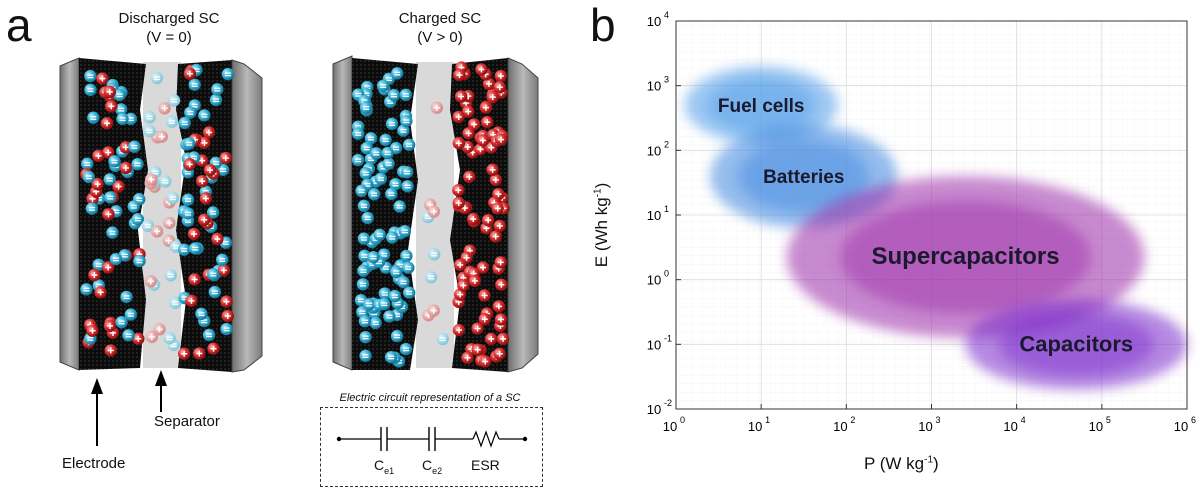 This screenshot has height=491, width=1203. What do you see at coordinates (666, 144) in the screenshot?
I see `y-tick-exp: 2` at bounding box center [666, 144].